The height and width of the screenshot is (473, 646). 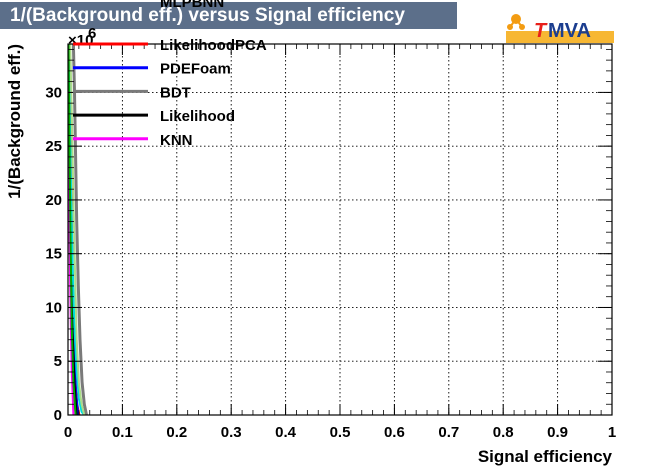 I want to click on x-tick-label: 0.9, so click(x=557, y=432).